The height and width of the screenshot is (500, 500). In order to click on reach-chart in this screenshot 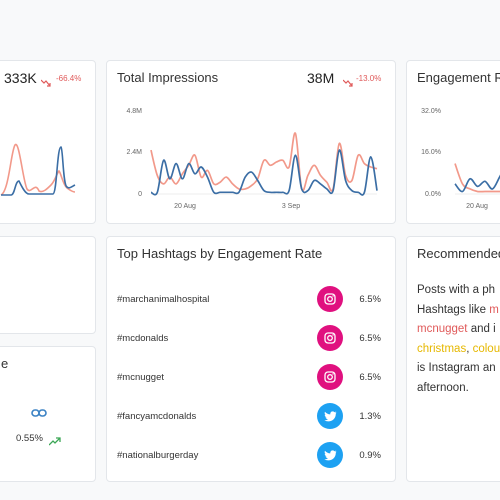, I will do `click(38, 170)`.